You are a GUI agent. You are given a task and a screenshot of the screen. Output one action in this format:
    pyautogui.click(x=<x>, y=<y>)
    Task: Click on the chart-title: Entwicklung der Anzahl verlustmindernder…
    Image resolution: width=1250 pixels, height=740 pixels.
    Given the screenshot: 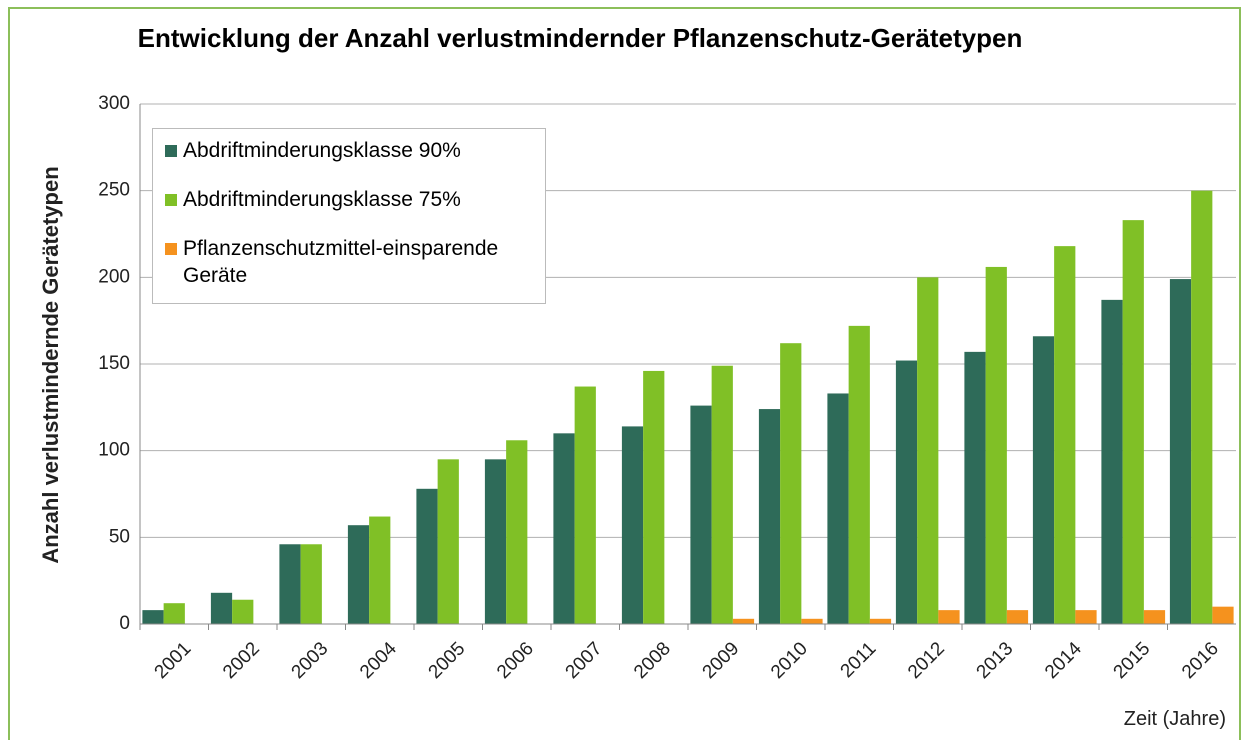 What is the action you would take?
    pyautogui.click(x=580, y=38)
    